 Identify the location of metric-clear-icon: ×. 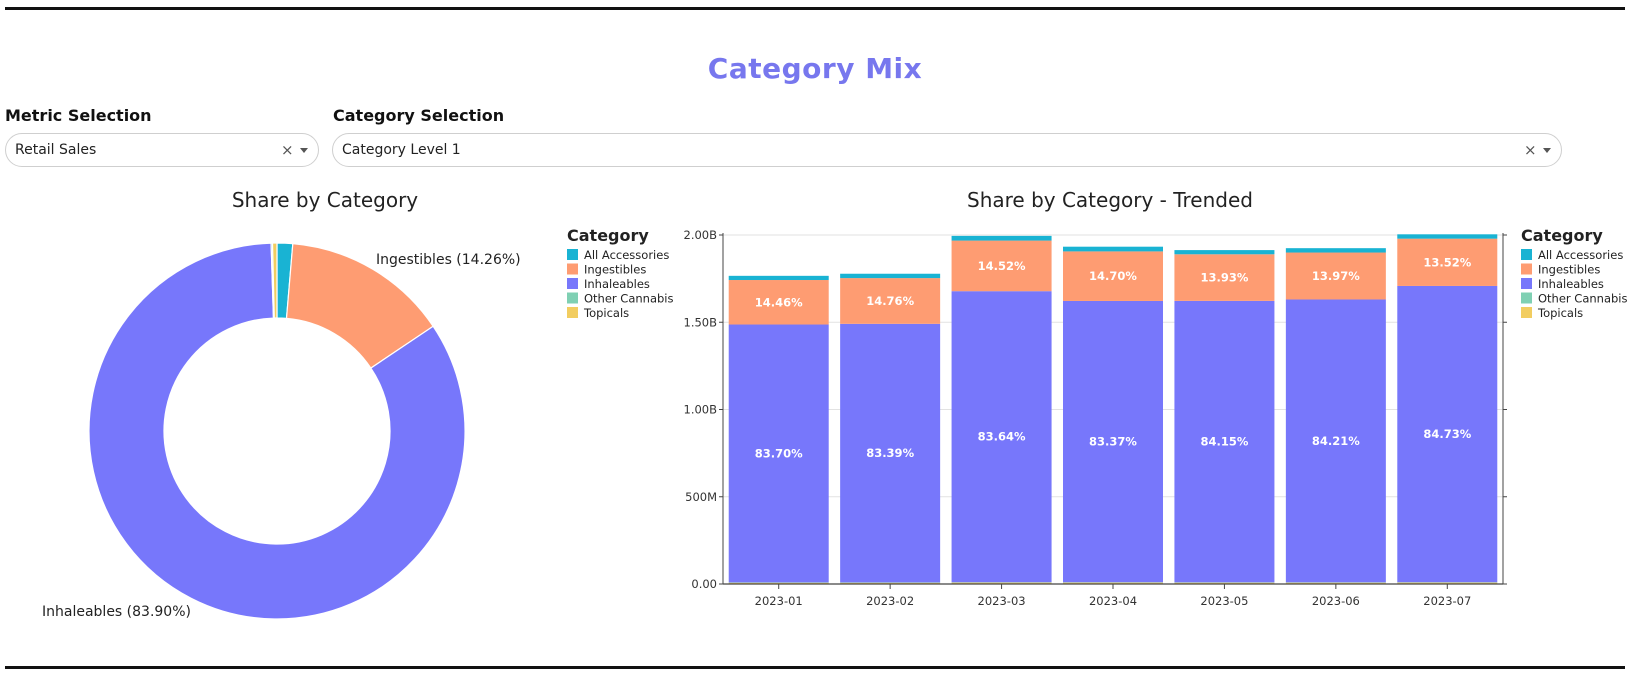
(287, 150).